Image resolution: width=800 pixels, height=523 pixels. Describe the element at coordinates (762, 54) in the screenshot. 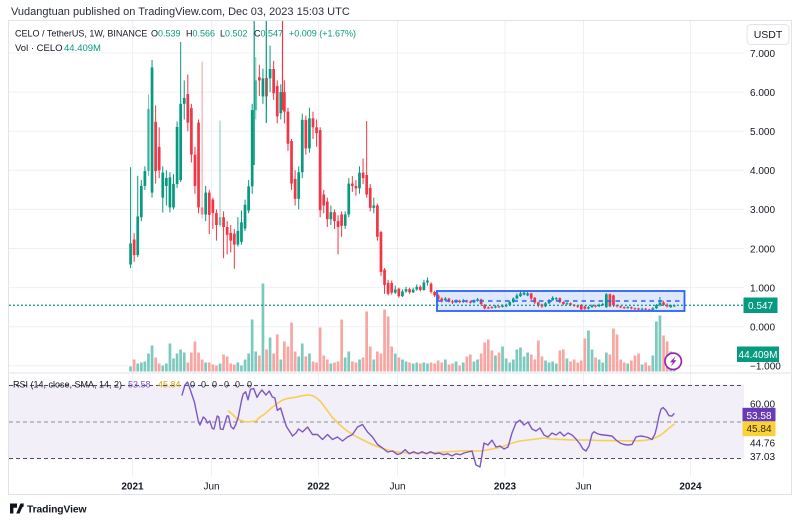

I see `svg-text: 7.000` at that location.